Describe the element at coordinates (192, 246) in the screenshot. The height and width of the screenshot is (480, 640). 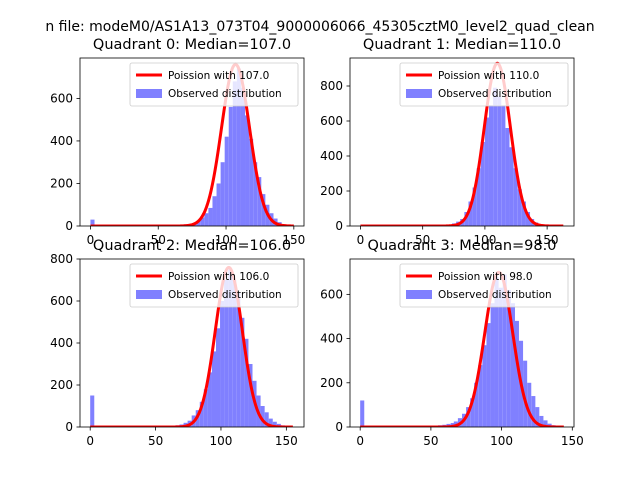
I see `panel-title: Quadrant 2: Median=106.0` at that location.